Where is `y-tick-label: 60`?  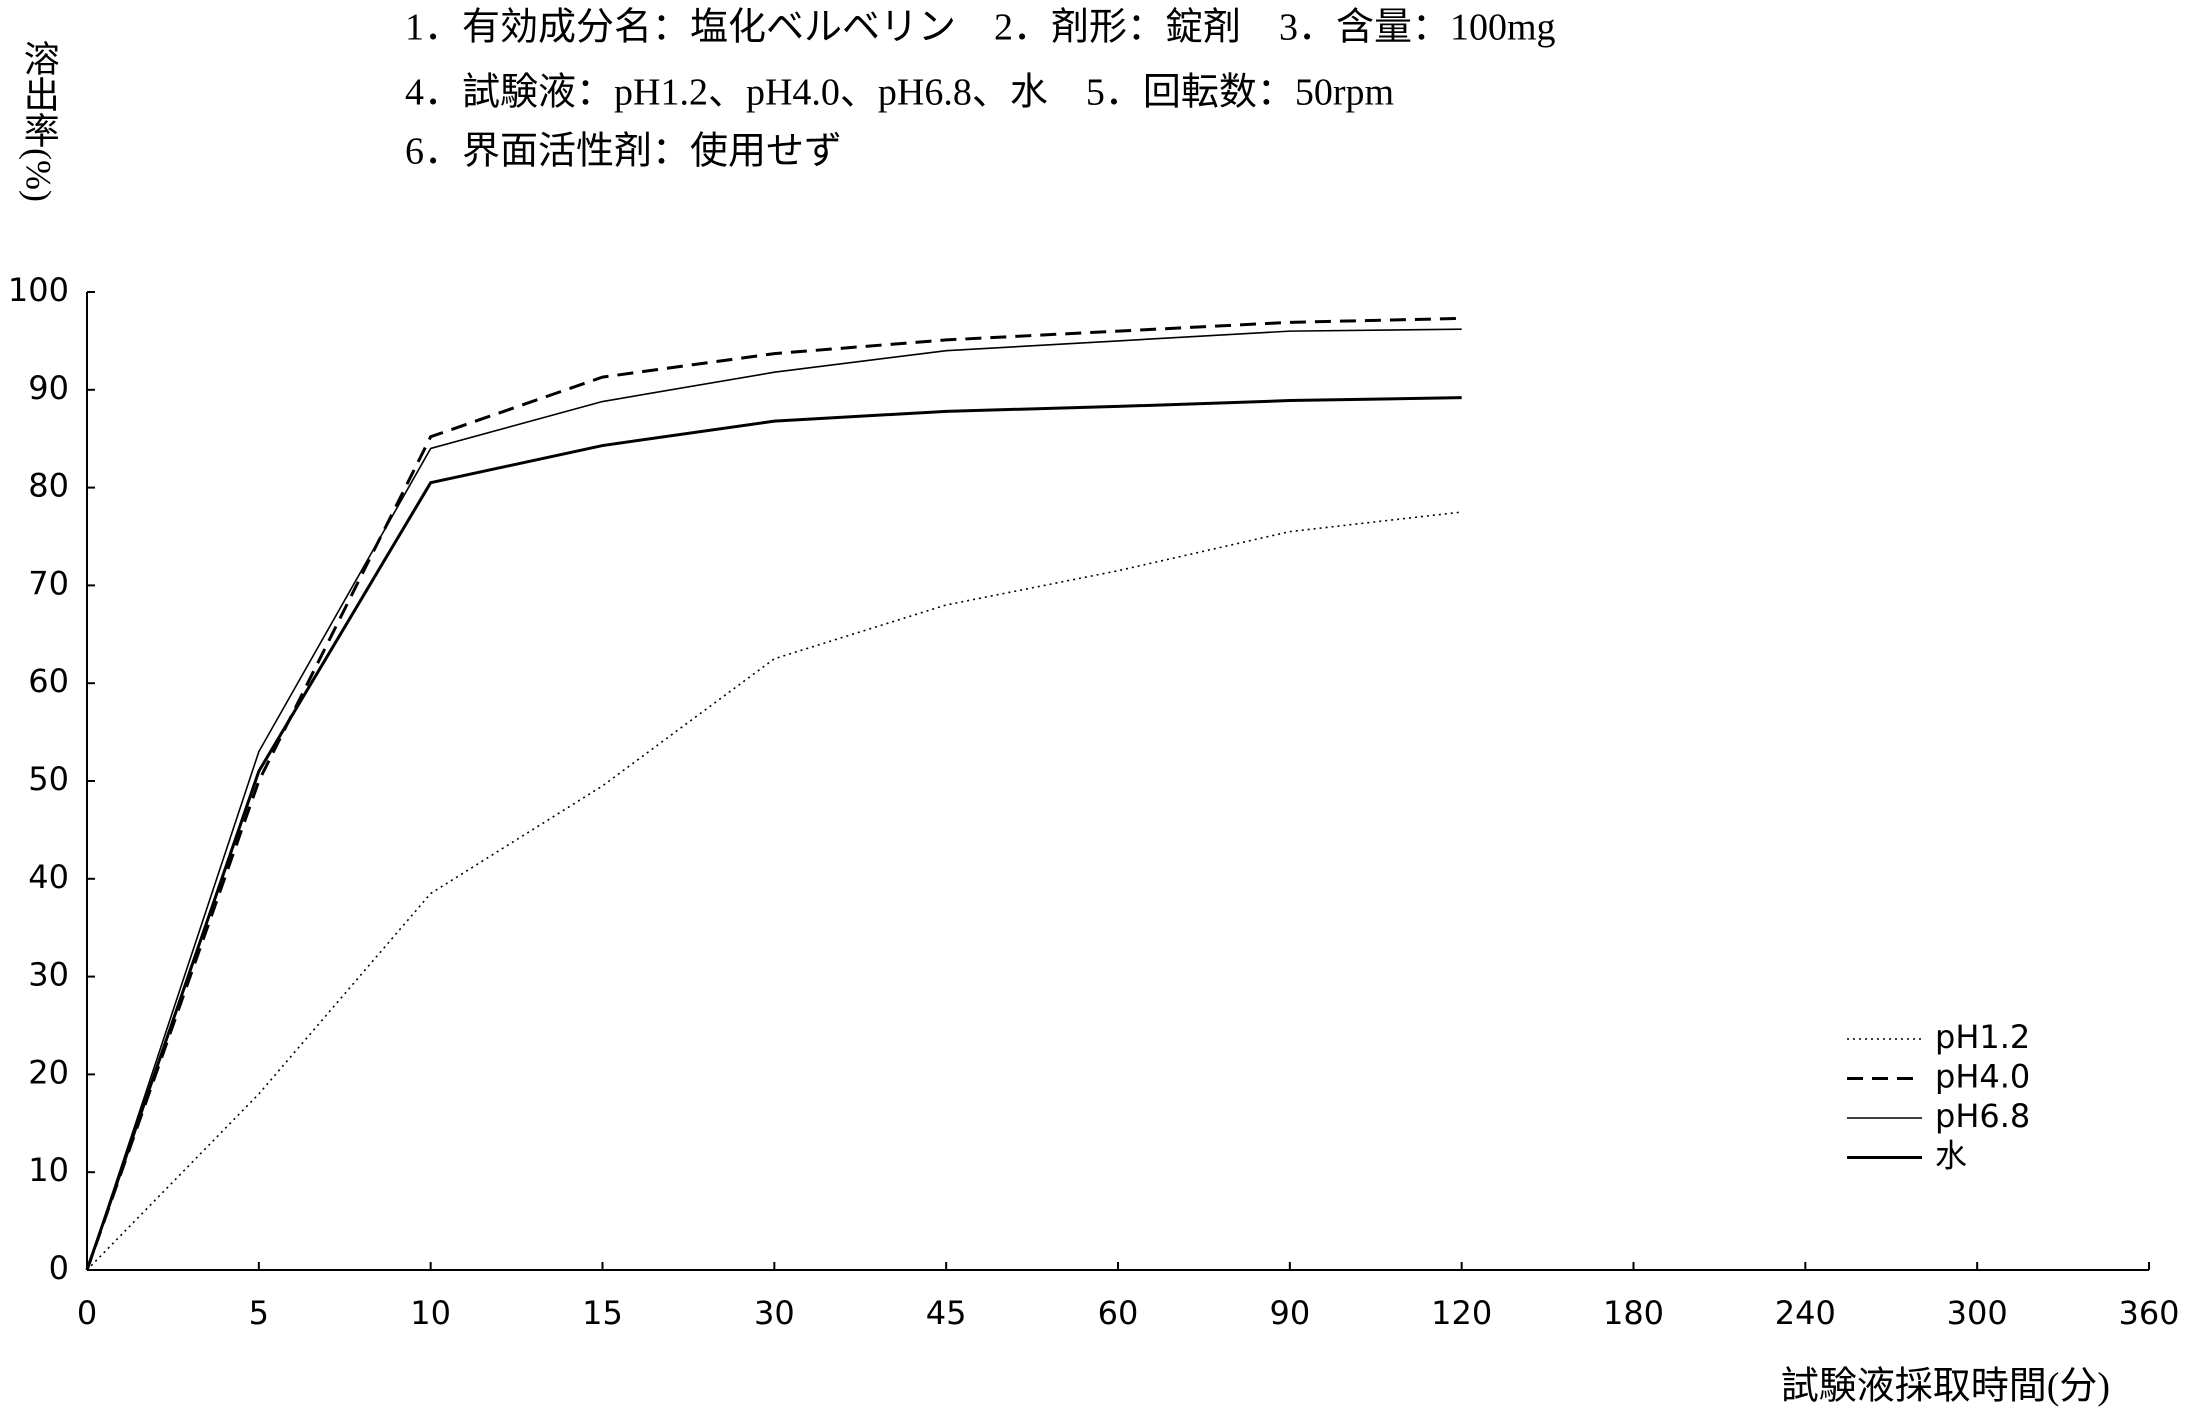
y-tick-label: 60 is located at coordinates (48, 681).